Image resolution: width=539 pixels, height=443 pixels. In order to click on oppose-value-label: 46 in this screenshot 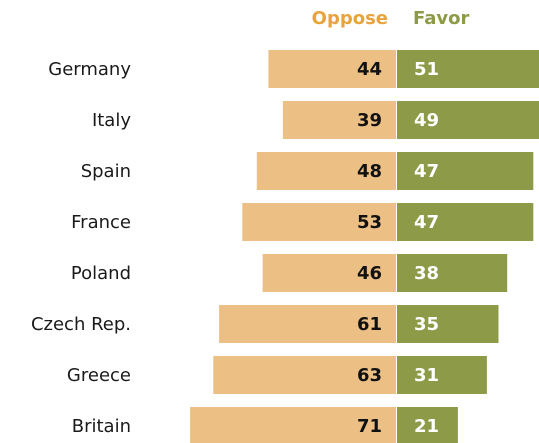, I will do `click(369, 273)`.